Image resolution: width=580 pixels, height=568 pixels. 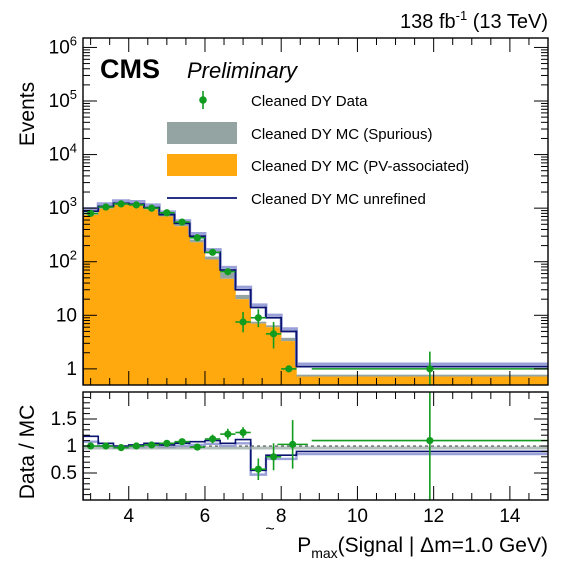 What do you see at coordinates (269, 529) in the screenshot?
I see `x-axis-label-tilde: ~` at bounding box center [269, 529].